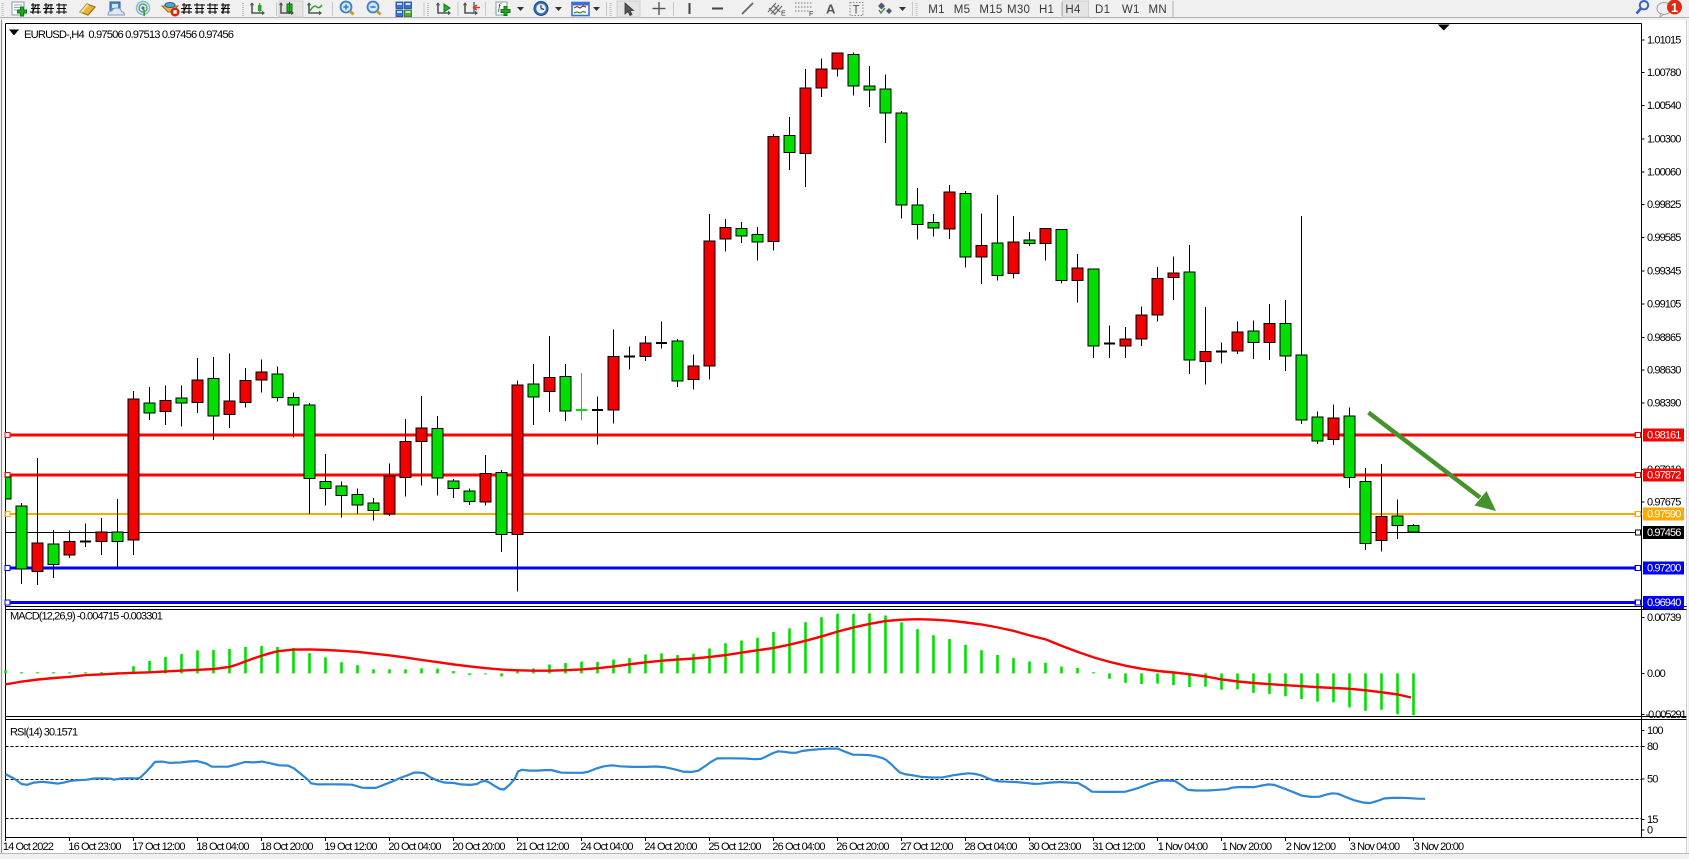 This screenshot has height=859, width=1689. What do you see at coordinates (1664, 271) in the screenshot?
I see `svg-text: 0.99345` at bounding box center [1664, 271].